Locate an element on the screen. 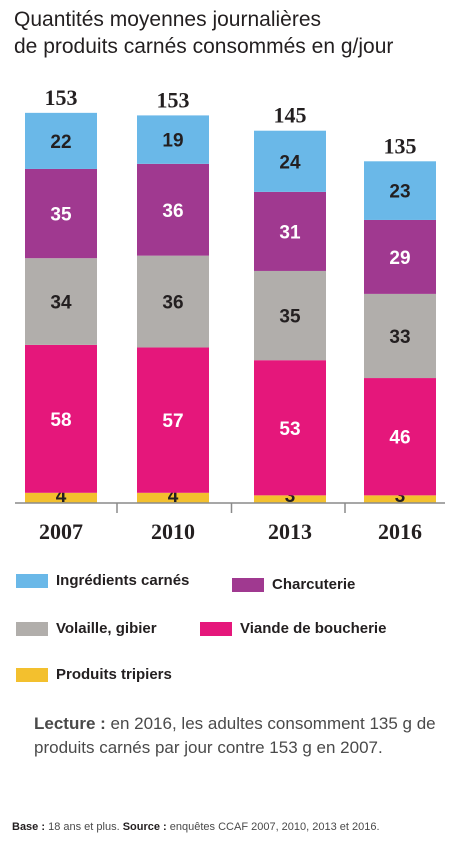 This screenshot has height=866, width=457. footer-source-label: Source : is located at coordinates (144, 827).